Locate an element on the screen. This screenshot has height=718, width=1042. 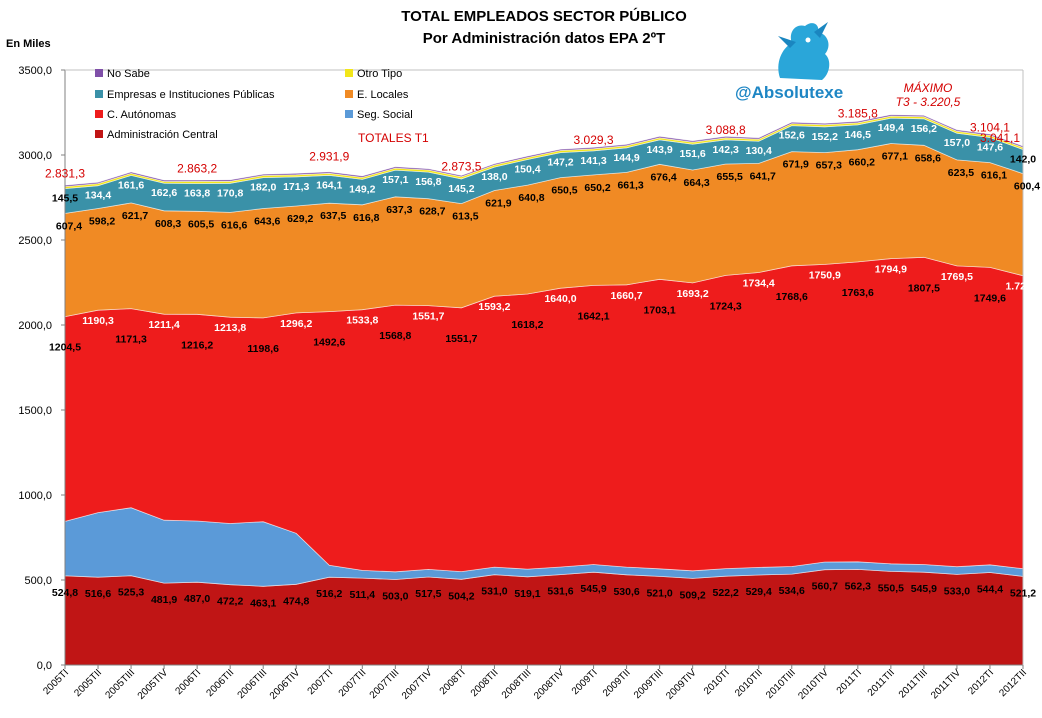
data-label-central: 472,2 is located at coordinates (230, 602).